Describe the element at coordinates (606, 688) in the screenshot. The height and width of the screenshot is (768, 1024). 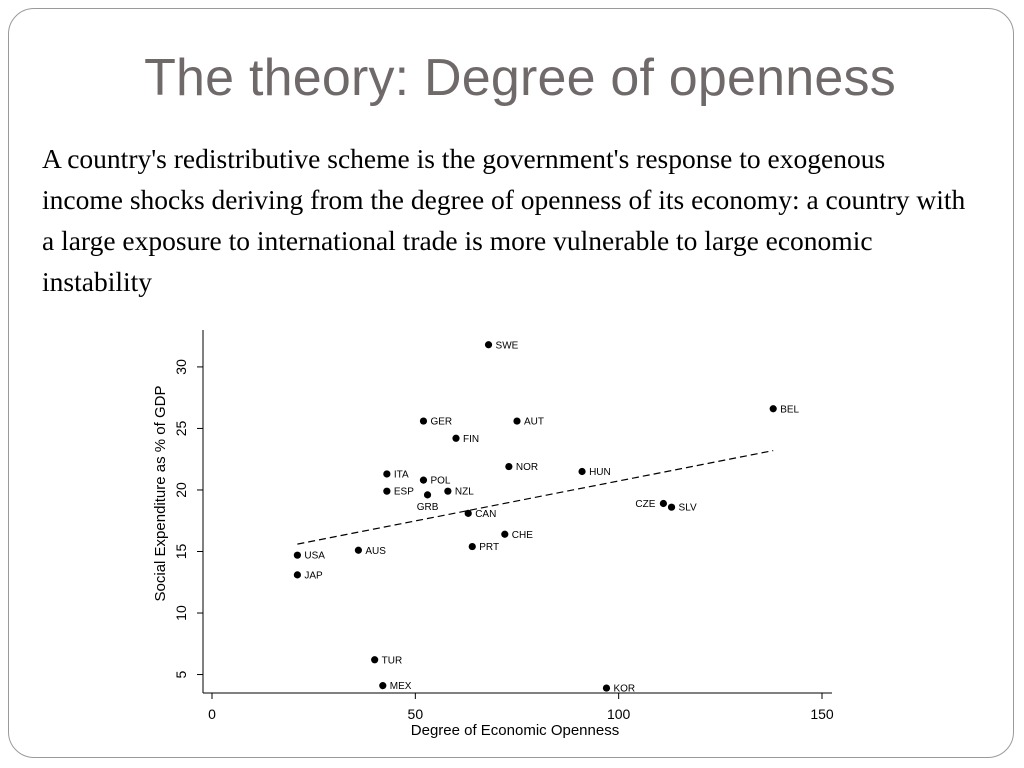
I see `data-point-kor` at that location.